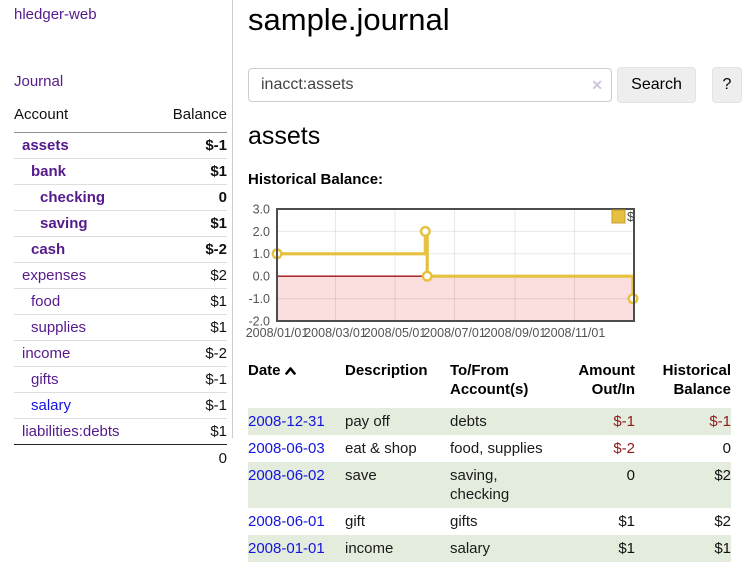  What do you see at coordinates (84, 119) in the screenshot?
I see `accounts-header-account: Account` at bounding box center [84, 119].